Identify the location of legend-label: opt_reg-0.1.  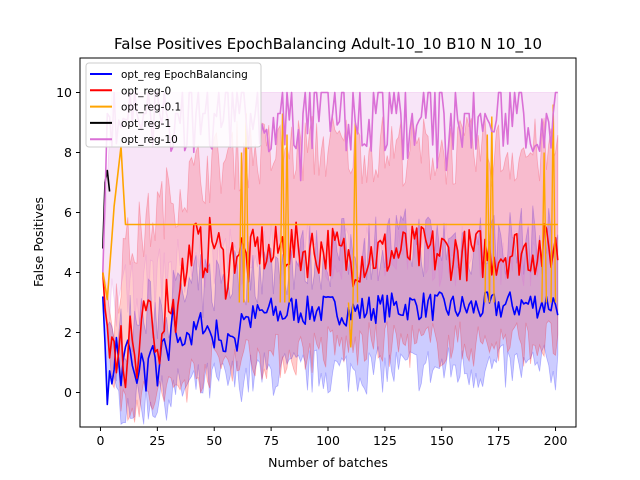
(151, 108).